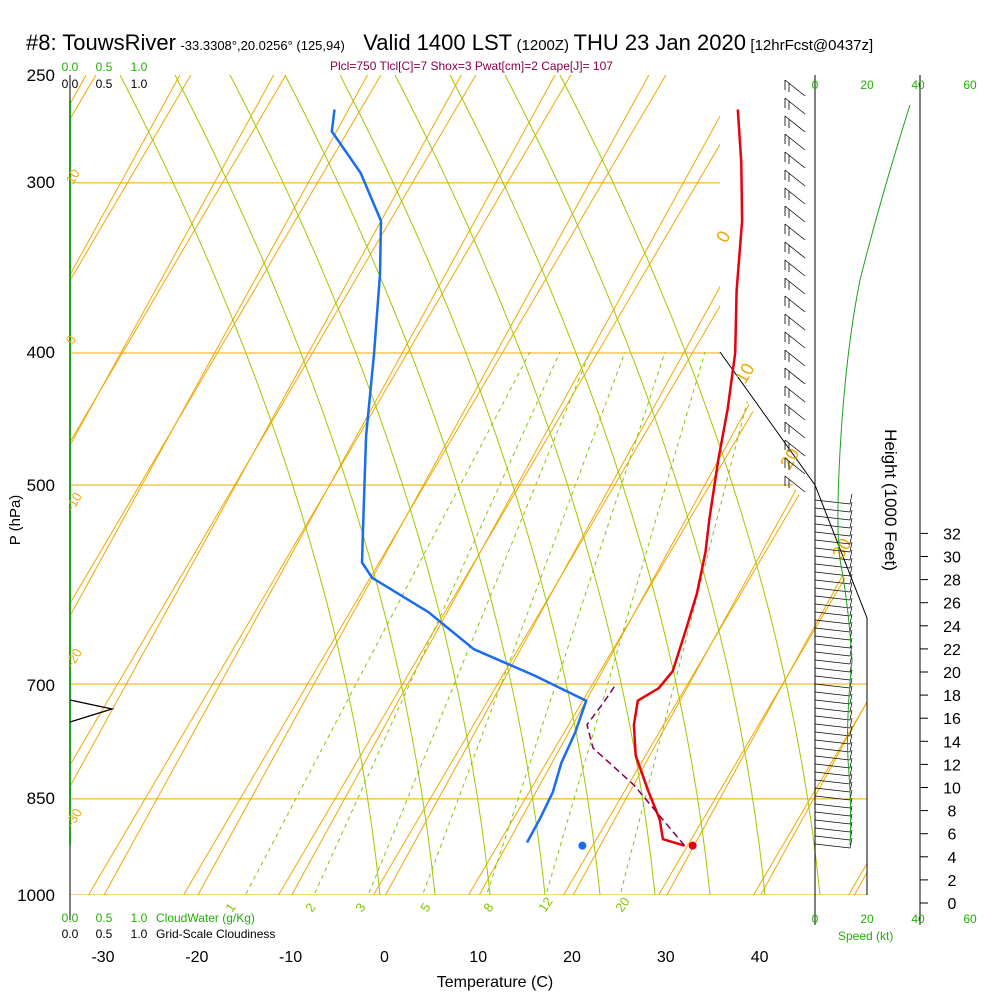  I want to click on wind-speed-scale-bottom: 20, so click(867, 919).